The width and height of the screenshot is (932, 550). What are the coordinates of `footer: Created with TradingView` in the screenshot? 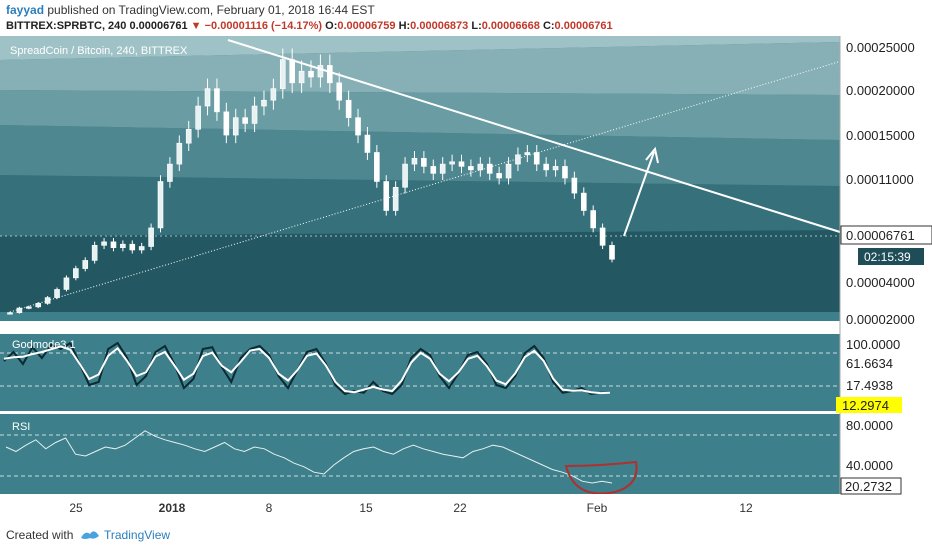 It's located at (466, 535).